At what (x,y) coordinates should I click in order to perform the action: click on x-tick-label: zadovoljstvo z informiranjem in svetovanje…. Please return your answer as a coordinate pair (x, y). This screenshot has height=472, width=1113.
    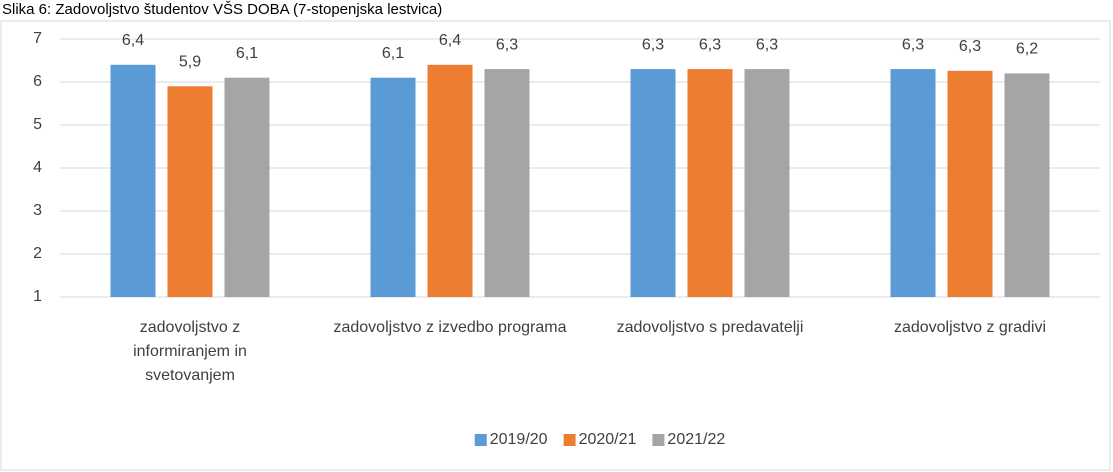
    Looking at the image, I should click on (190, 351).